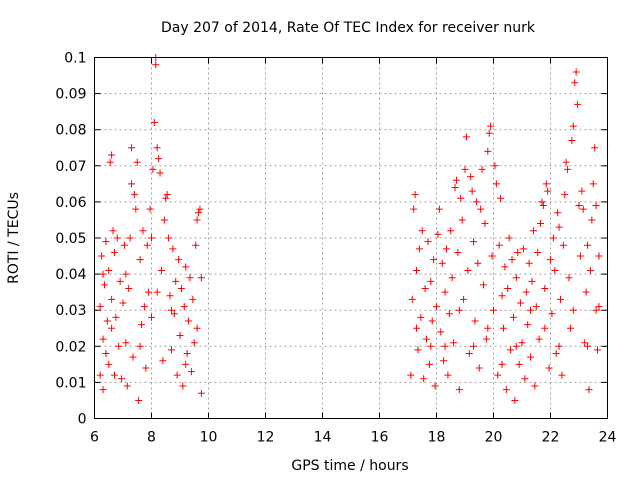  Describe the element at coordinates (151, 438) in the screenshot. I see `x-tick-label: 8` at that location.